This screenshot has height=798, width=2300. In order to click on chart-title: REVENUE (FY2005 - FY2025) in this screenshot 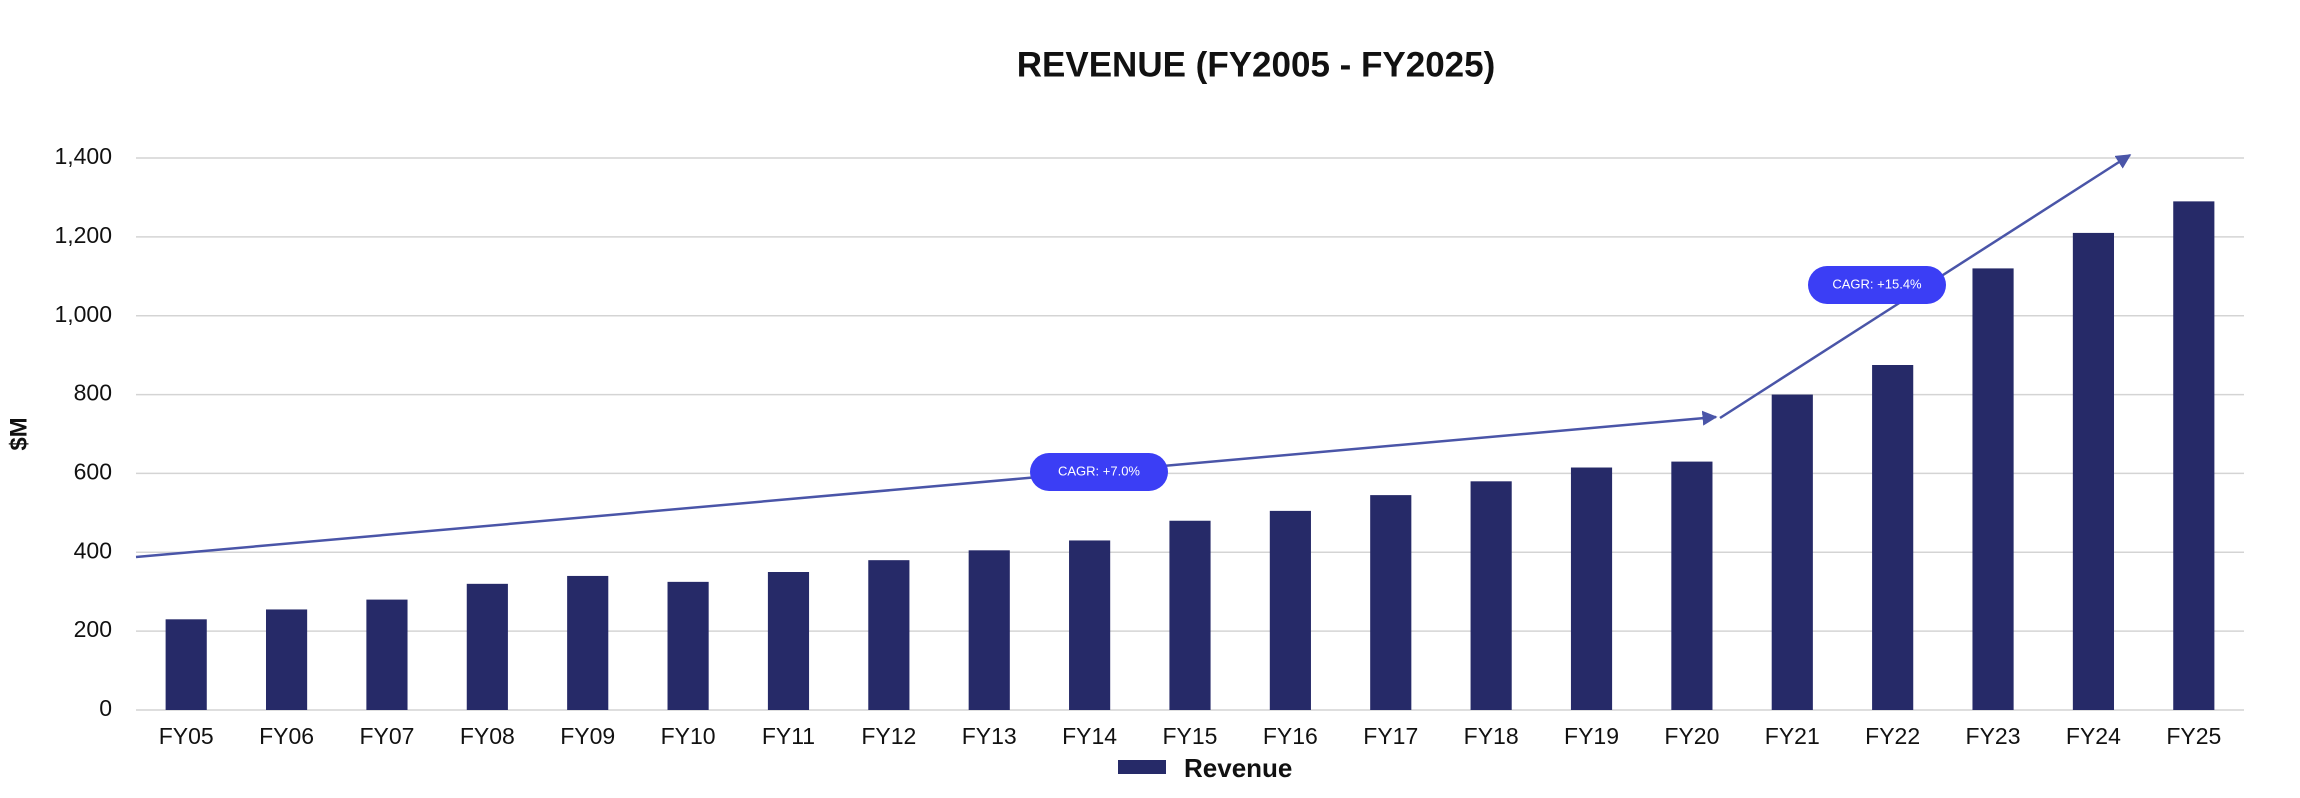, I will do `click(1256, 64)`.